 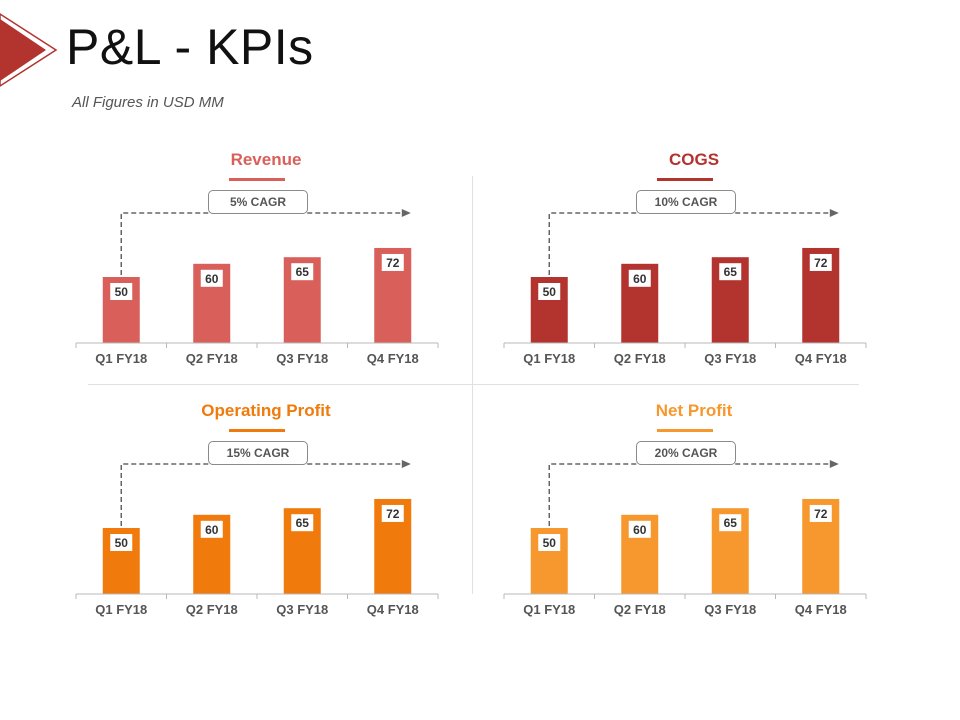 I want to click on horizontal-divider, so click(x=473, y=384).